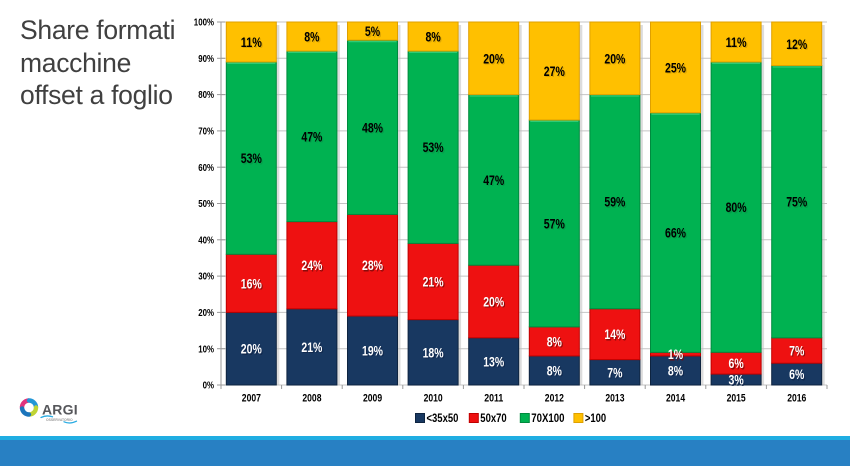 The height and width of the screenshot is (466, 850). I want to click on svg-text: 90%, so click(206, 59).